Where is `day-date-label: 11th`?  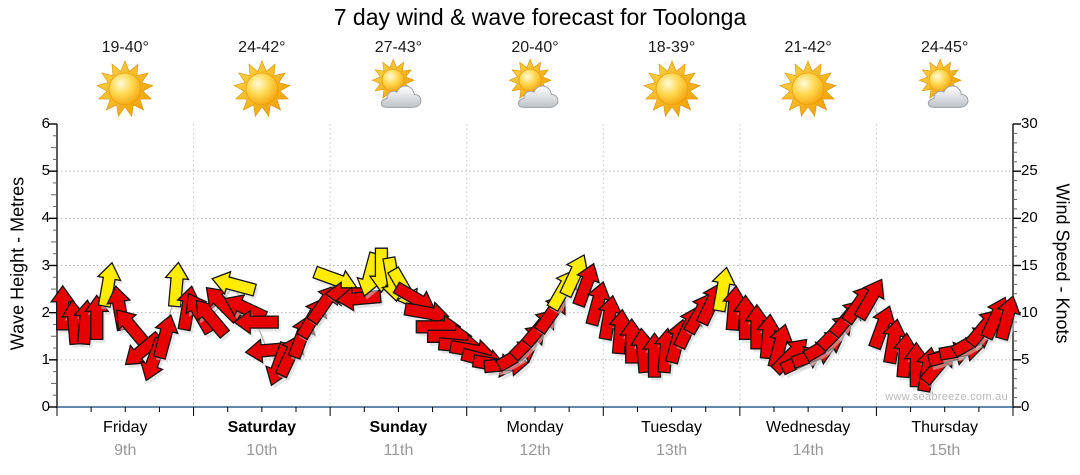 day-date-label: 11th is located at coordinates (398, 450).